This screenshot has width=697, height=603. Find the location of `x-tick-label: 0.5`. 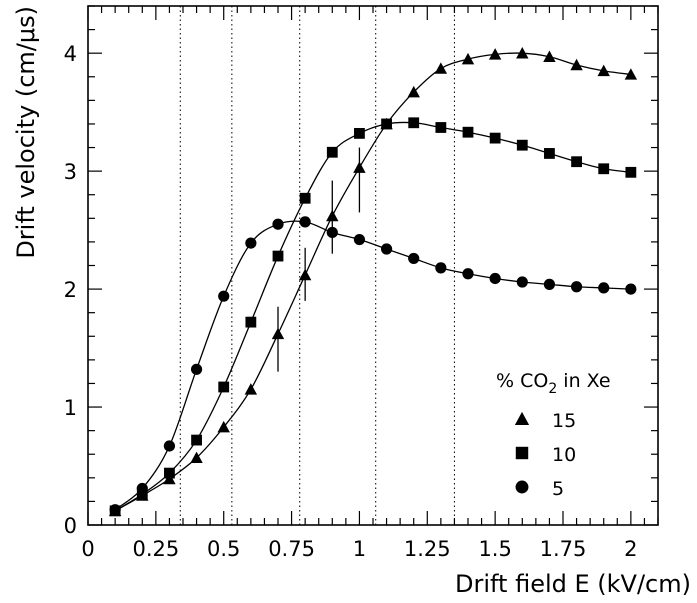

x-tick-label: 0.5 is located at coordinates (223, 549).